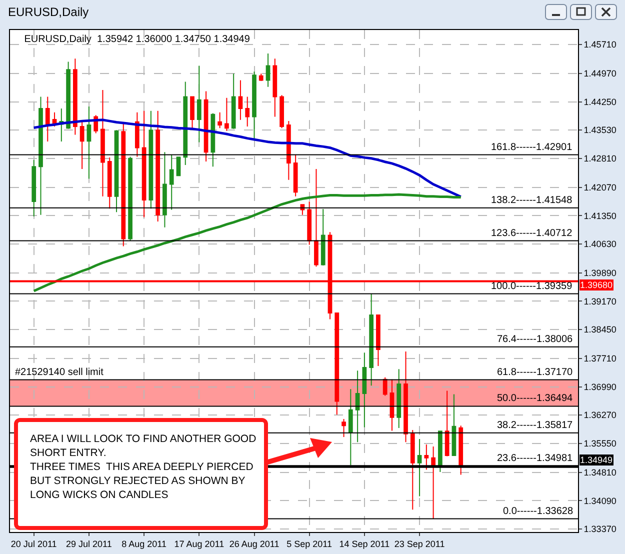  I want to click on x-tick-label: 23 Sep 2011, so click(419, 543).